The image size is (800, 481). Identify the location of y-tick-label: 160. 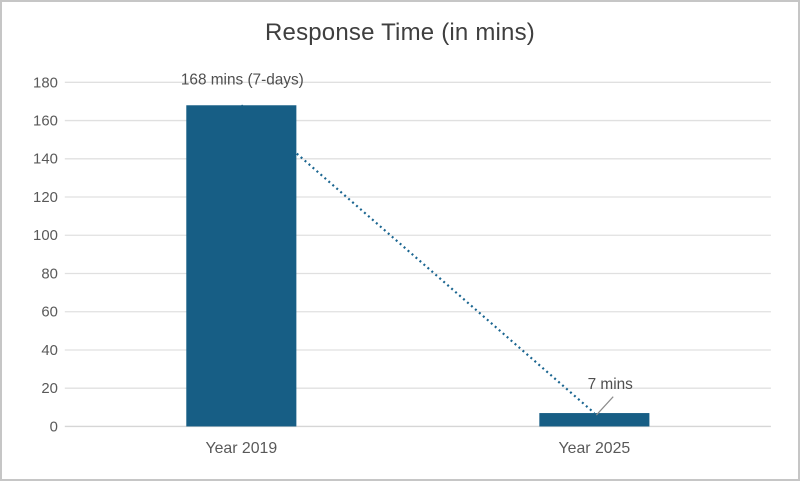
(45, 122).